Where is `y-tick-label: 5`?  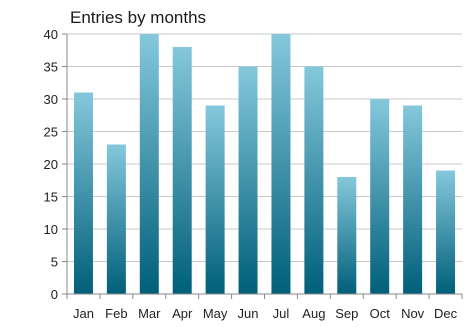
y-tick-label: 5 is located at coordinates (54, 262).